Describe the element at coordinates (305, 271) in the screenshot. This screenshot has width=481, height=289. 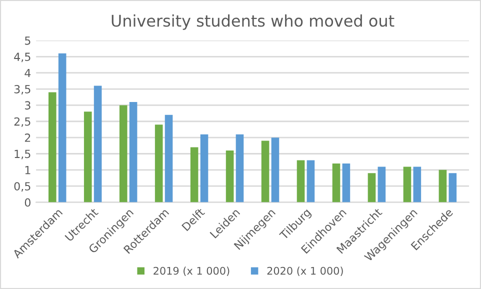
I see `legend-label: 2020 (x 1 000)` at that location.